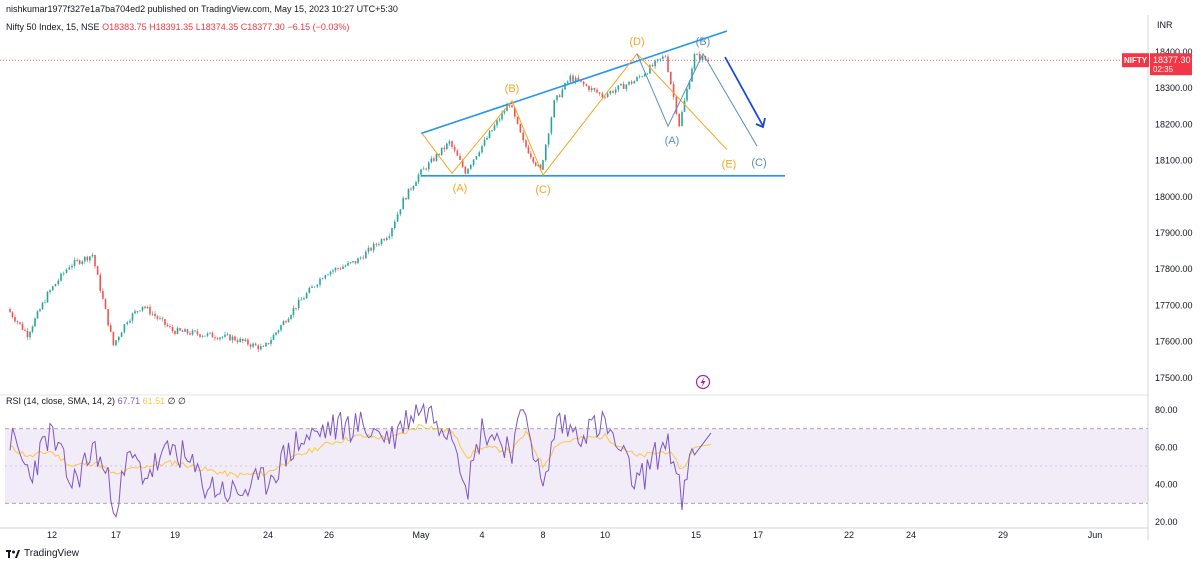 The width and height of the screenshot is (1200, 567). What do you see at coordinates (703, 382) in the screenshot?
I see `lightning-icon` at bounding box center [703, 382].